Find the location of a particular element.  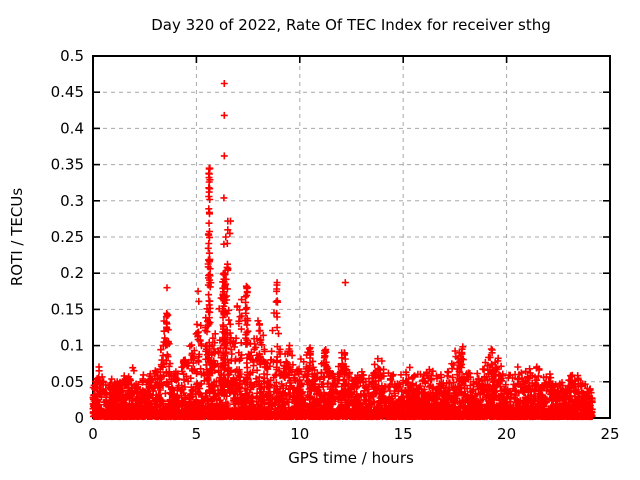

x-tick-label: 25 is located at coordinates (609, 434).